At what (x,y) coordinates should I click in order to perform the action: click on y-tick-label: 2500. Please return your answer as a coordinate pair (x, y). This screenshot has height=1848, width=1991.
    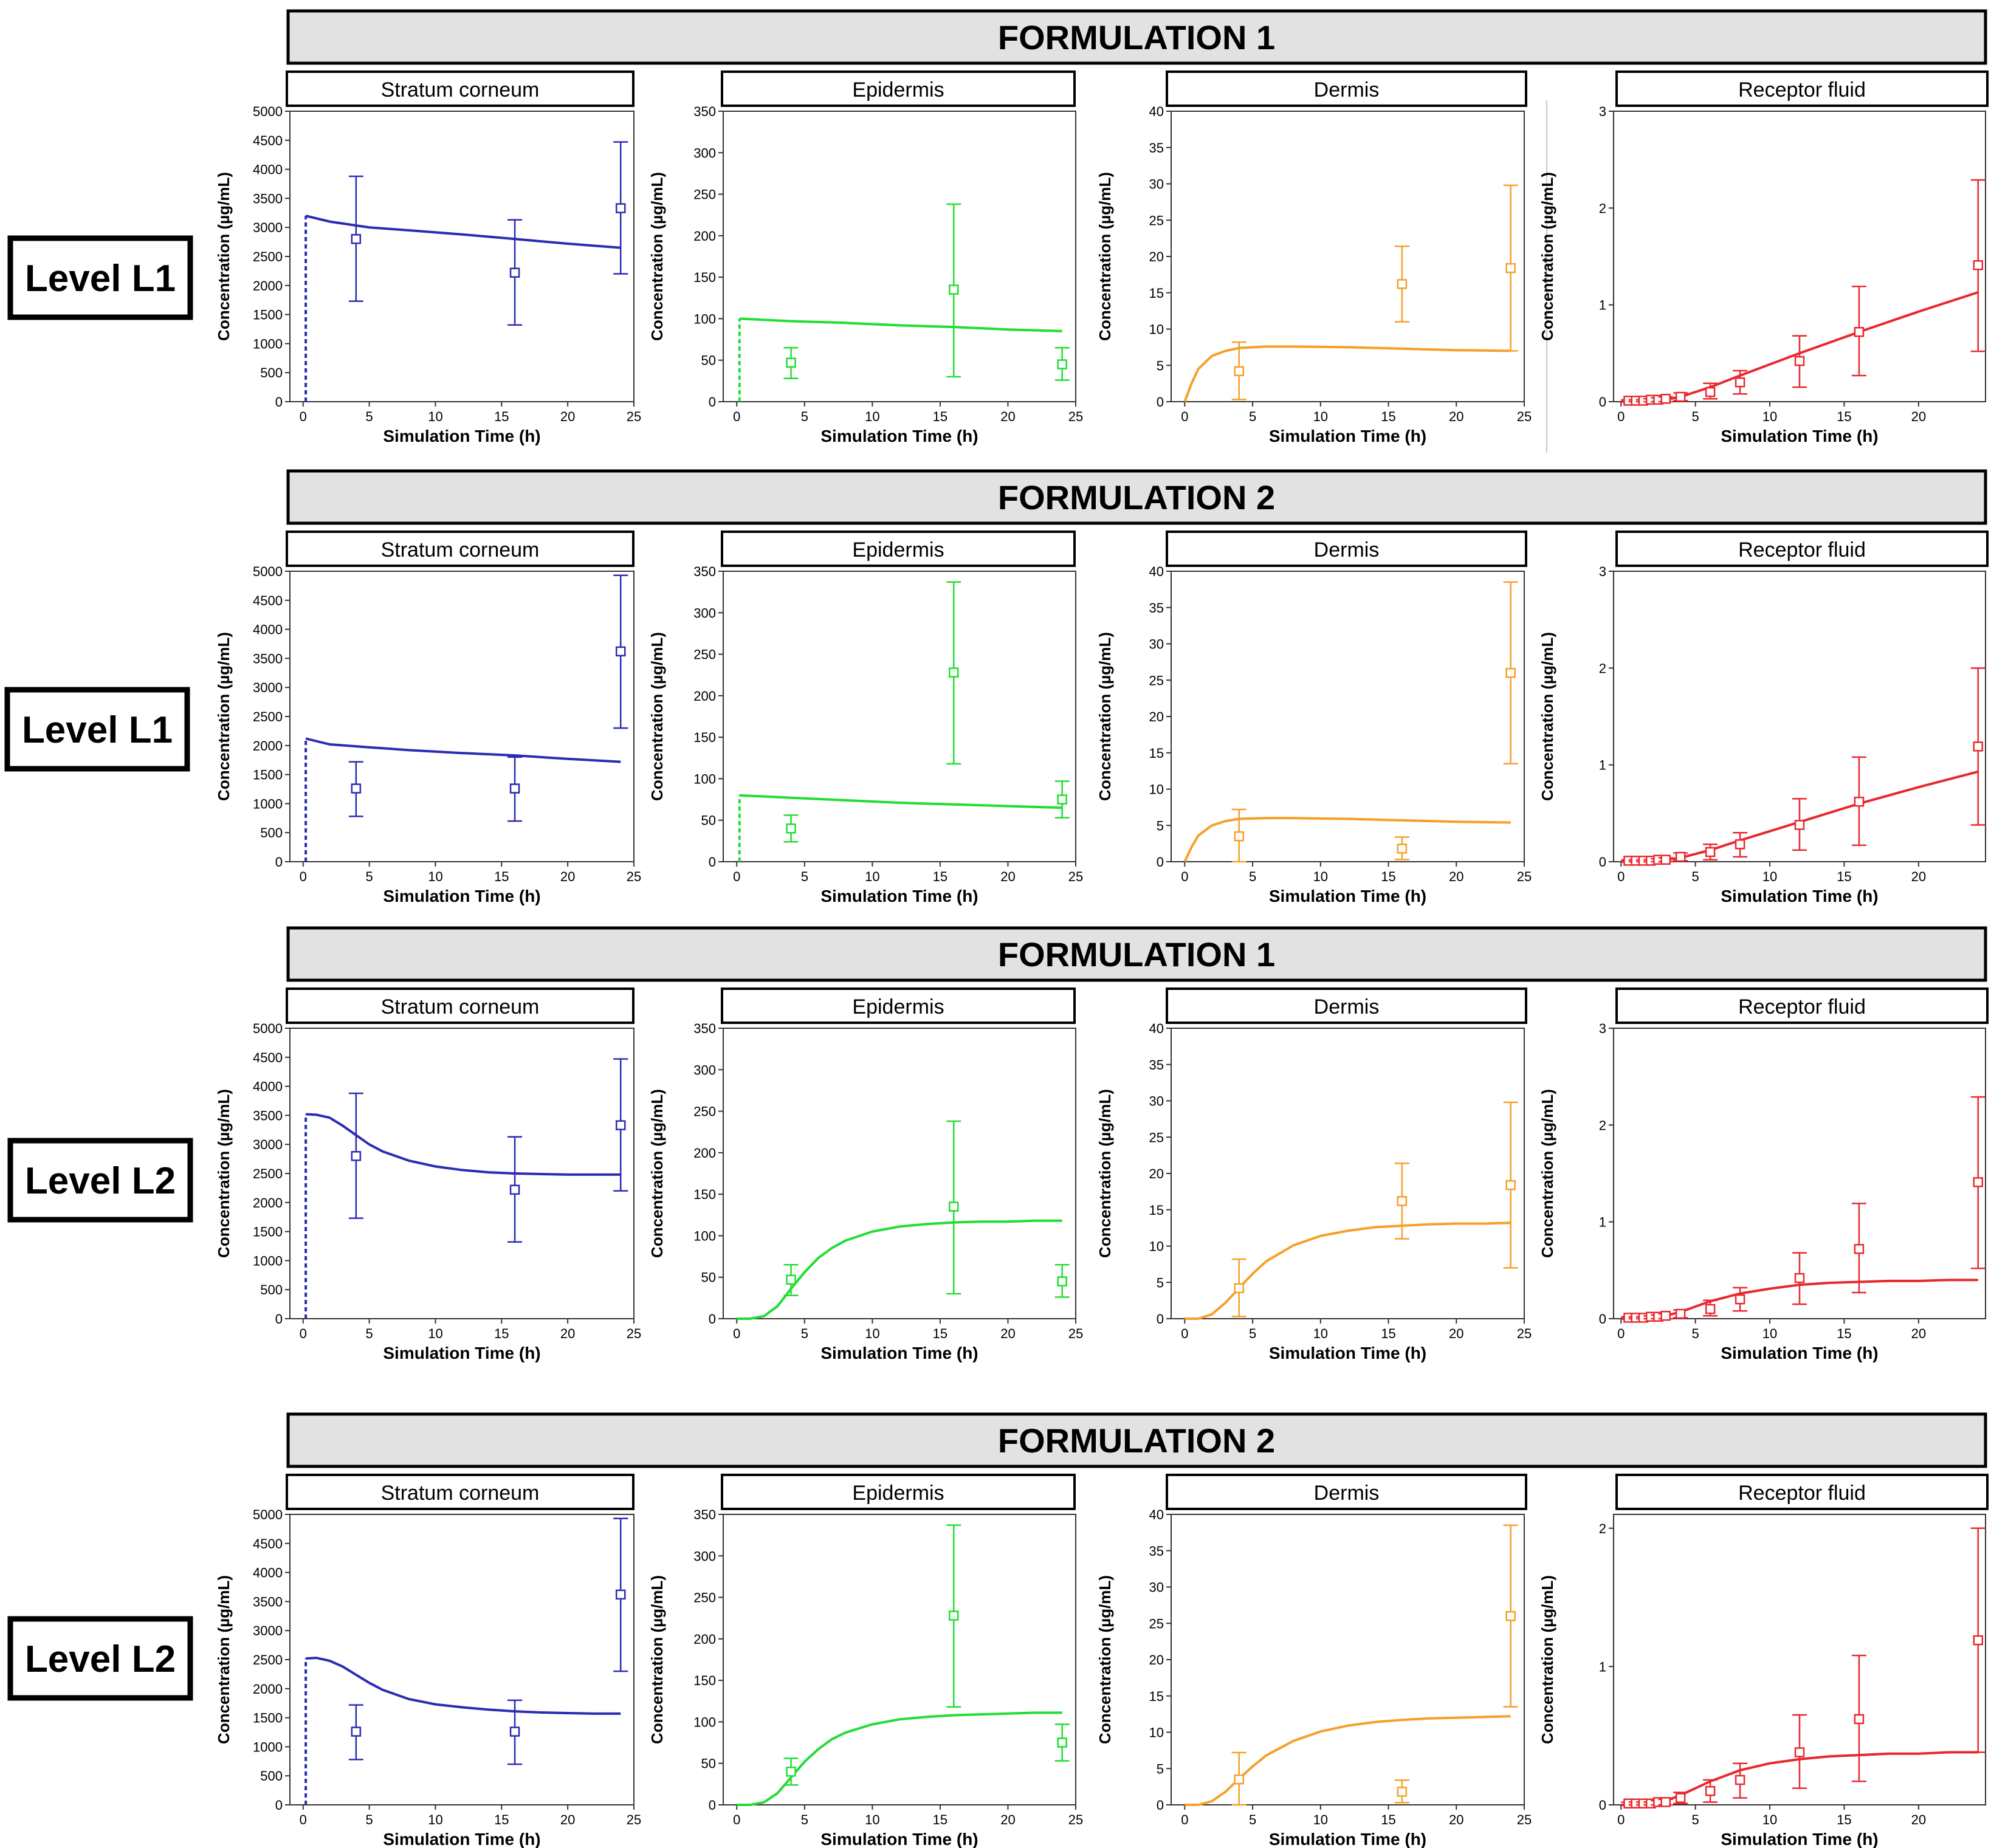
    Looking at the image, I should click on (268, 717).